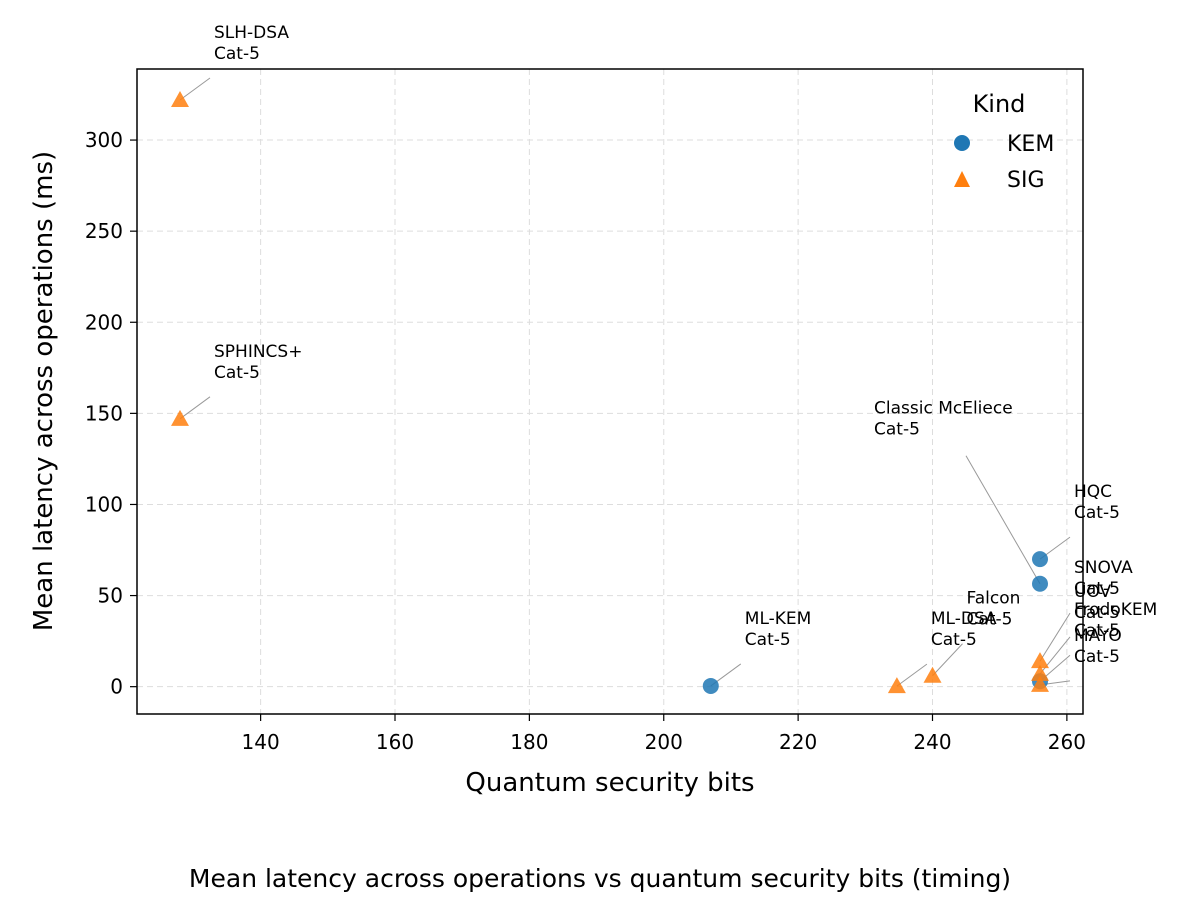 The image size is (1200, 900). What do you see at coordinates (104, 504) in the screenshot?
I see `y-tick-label: 100` at bounding box center [104, 504].